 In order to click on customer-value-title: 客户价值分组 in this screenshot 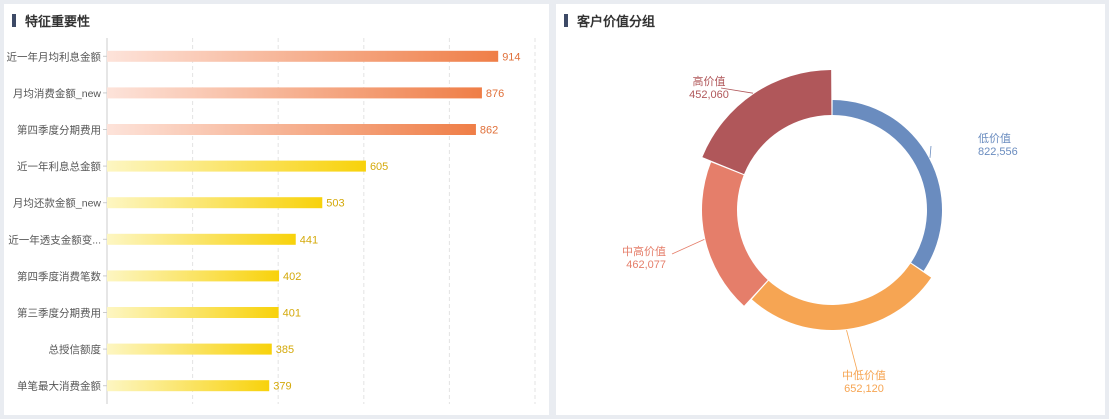, I will do `click(610, 20)`.